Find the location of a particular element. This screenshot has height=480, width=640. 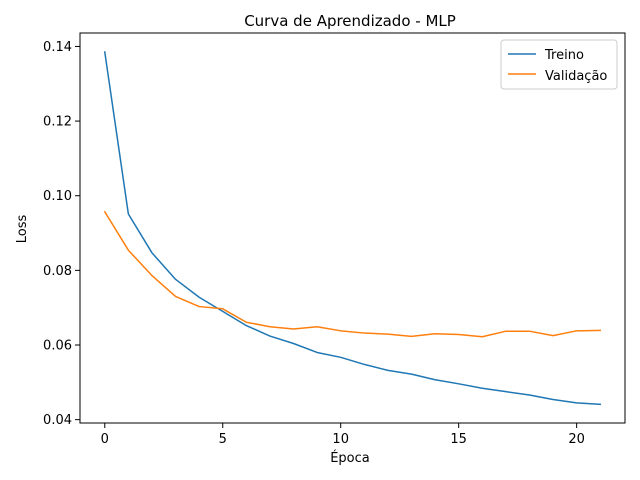

x-tick-label: 10 is located at coordinates (340, 439).